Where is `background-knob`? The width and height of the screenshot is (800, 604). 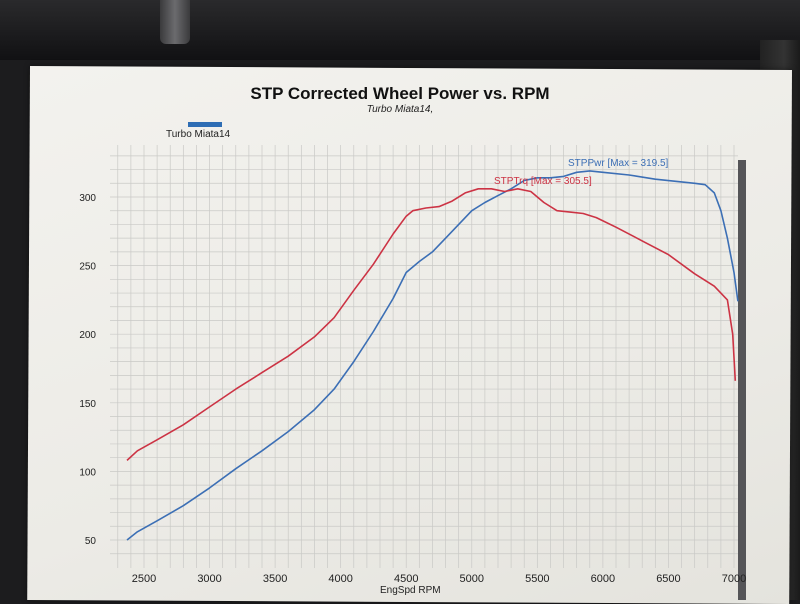 background-knob is located at coordinates (175, 22).